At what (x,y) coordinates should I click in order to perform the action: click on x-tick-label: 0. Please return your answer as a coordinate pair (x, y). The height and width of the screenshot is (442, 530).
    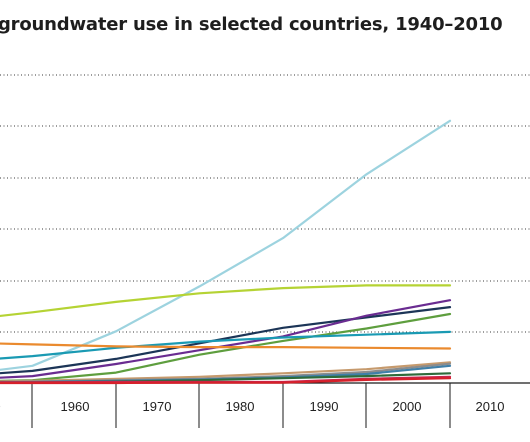
    Looking at the image, I should click on (0, 406).